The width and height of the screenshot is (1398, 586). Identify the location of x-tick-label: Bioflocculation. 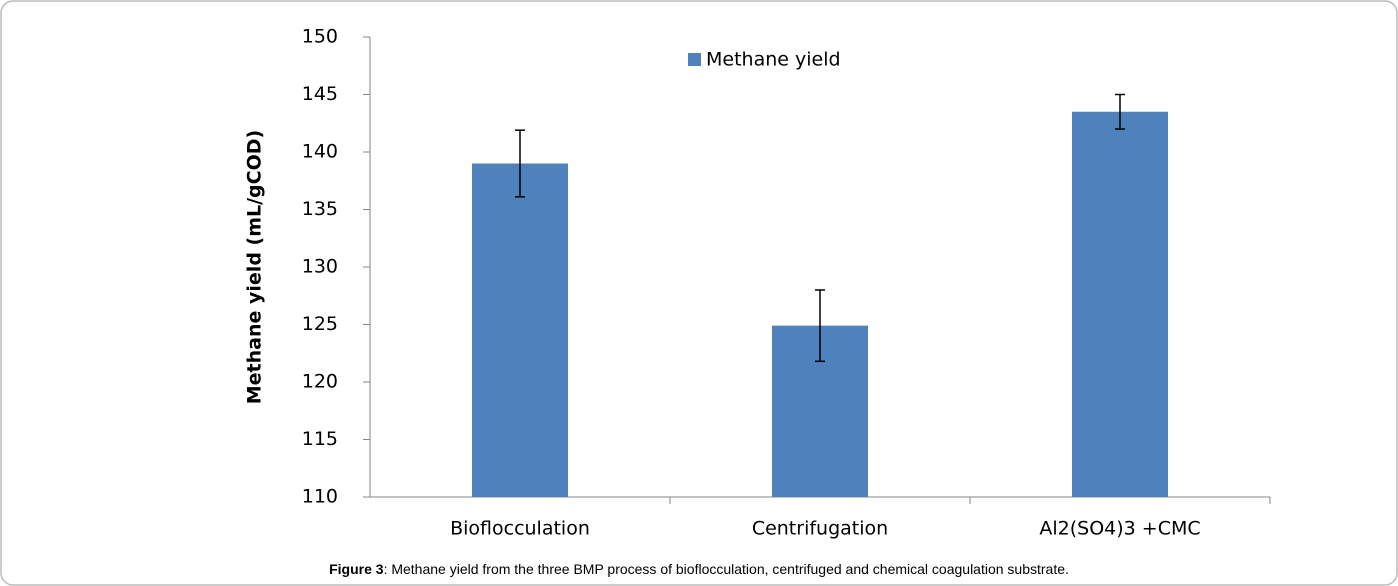
(520, 529).